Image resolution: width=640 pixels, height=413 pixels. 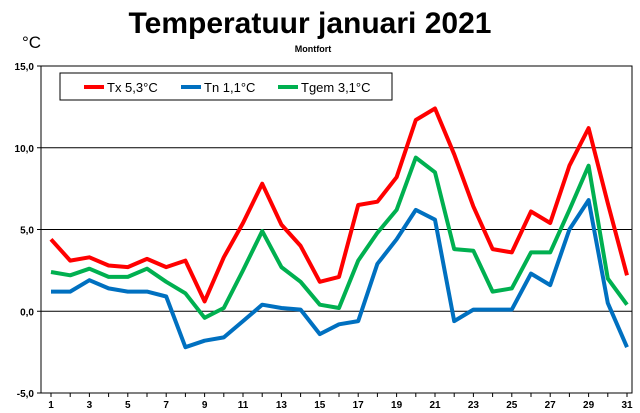 What do you see at coordinates (313, 49) in the screenshot?
I see `chart-subtitle: Montfort` at bounding box center [313, 49].